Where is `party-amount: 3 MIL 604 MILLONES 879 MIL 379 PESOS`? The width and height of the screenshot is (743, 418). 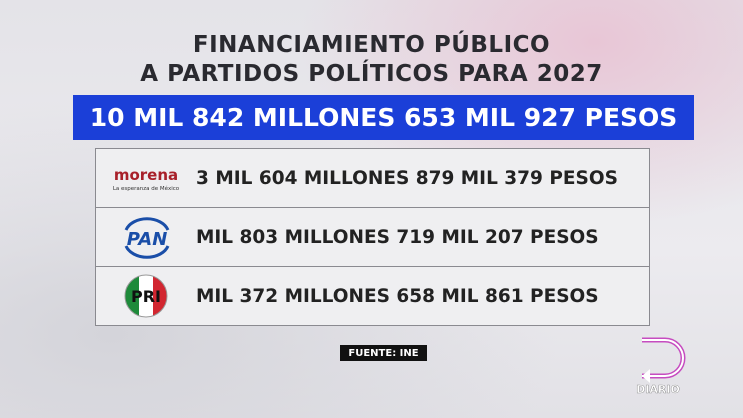 party-amount: 3 MIL 604 MILLONES 879 MIL 379 PESOS is located at coordinates (407, 178).